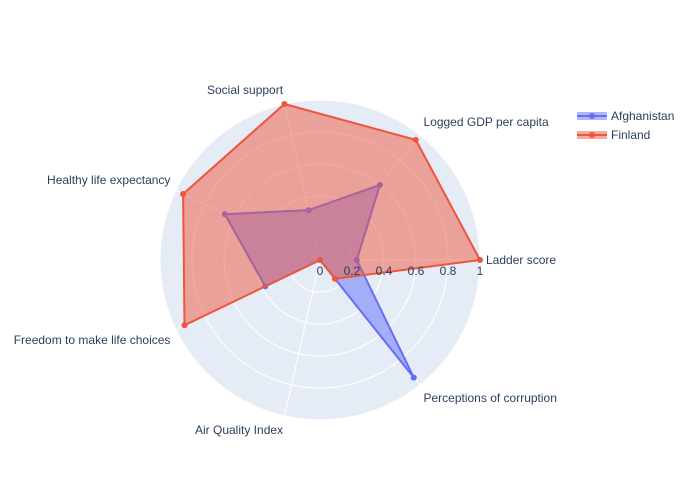 The height and width of the screenshot is (500, 700). Describe the element at coordinates (642, 116) in the screenshot. I see `legend-label: Afghanistan` at that location.